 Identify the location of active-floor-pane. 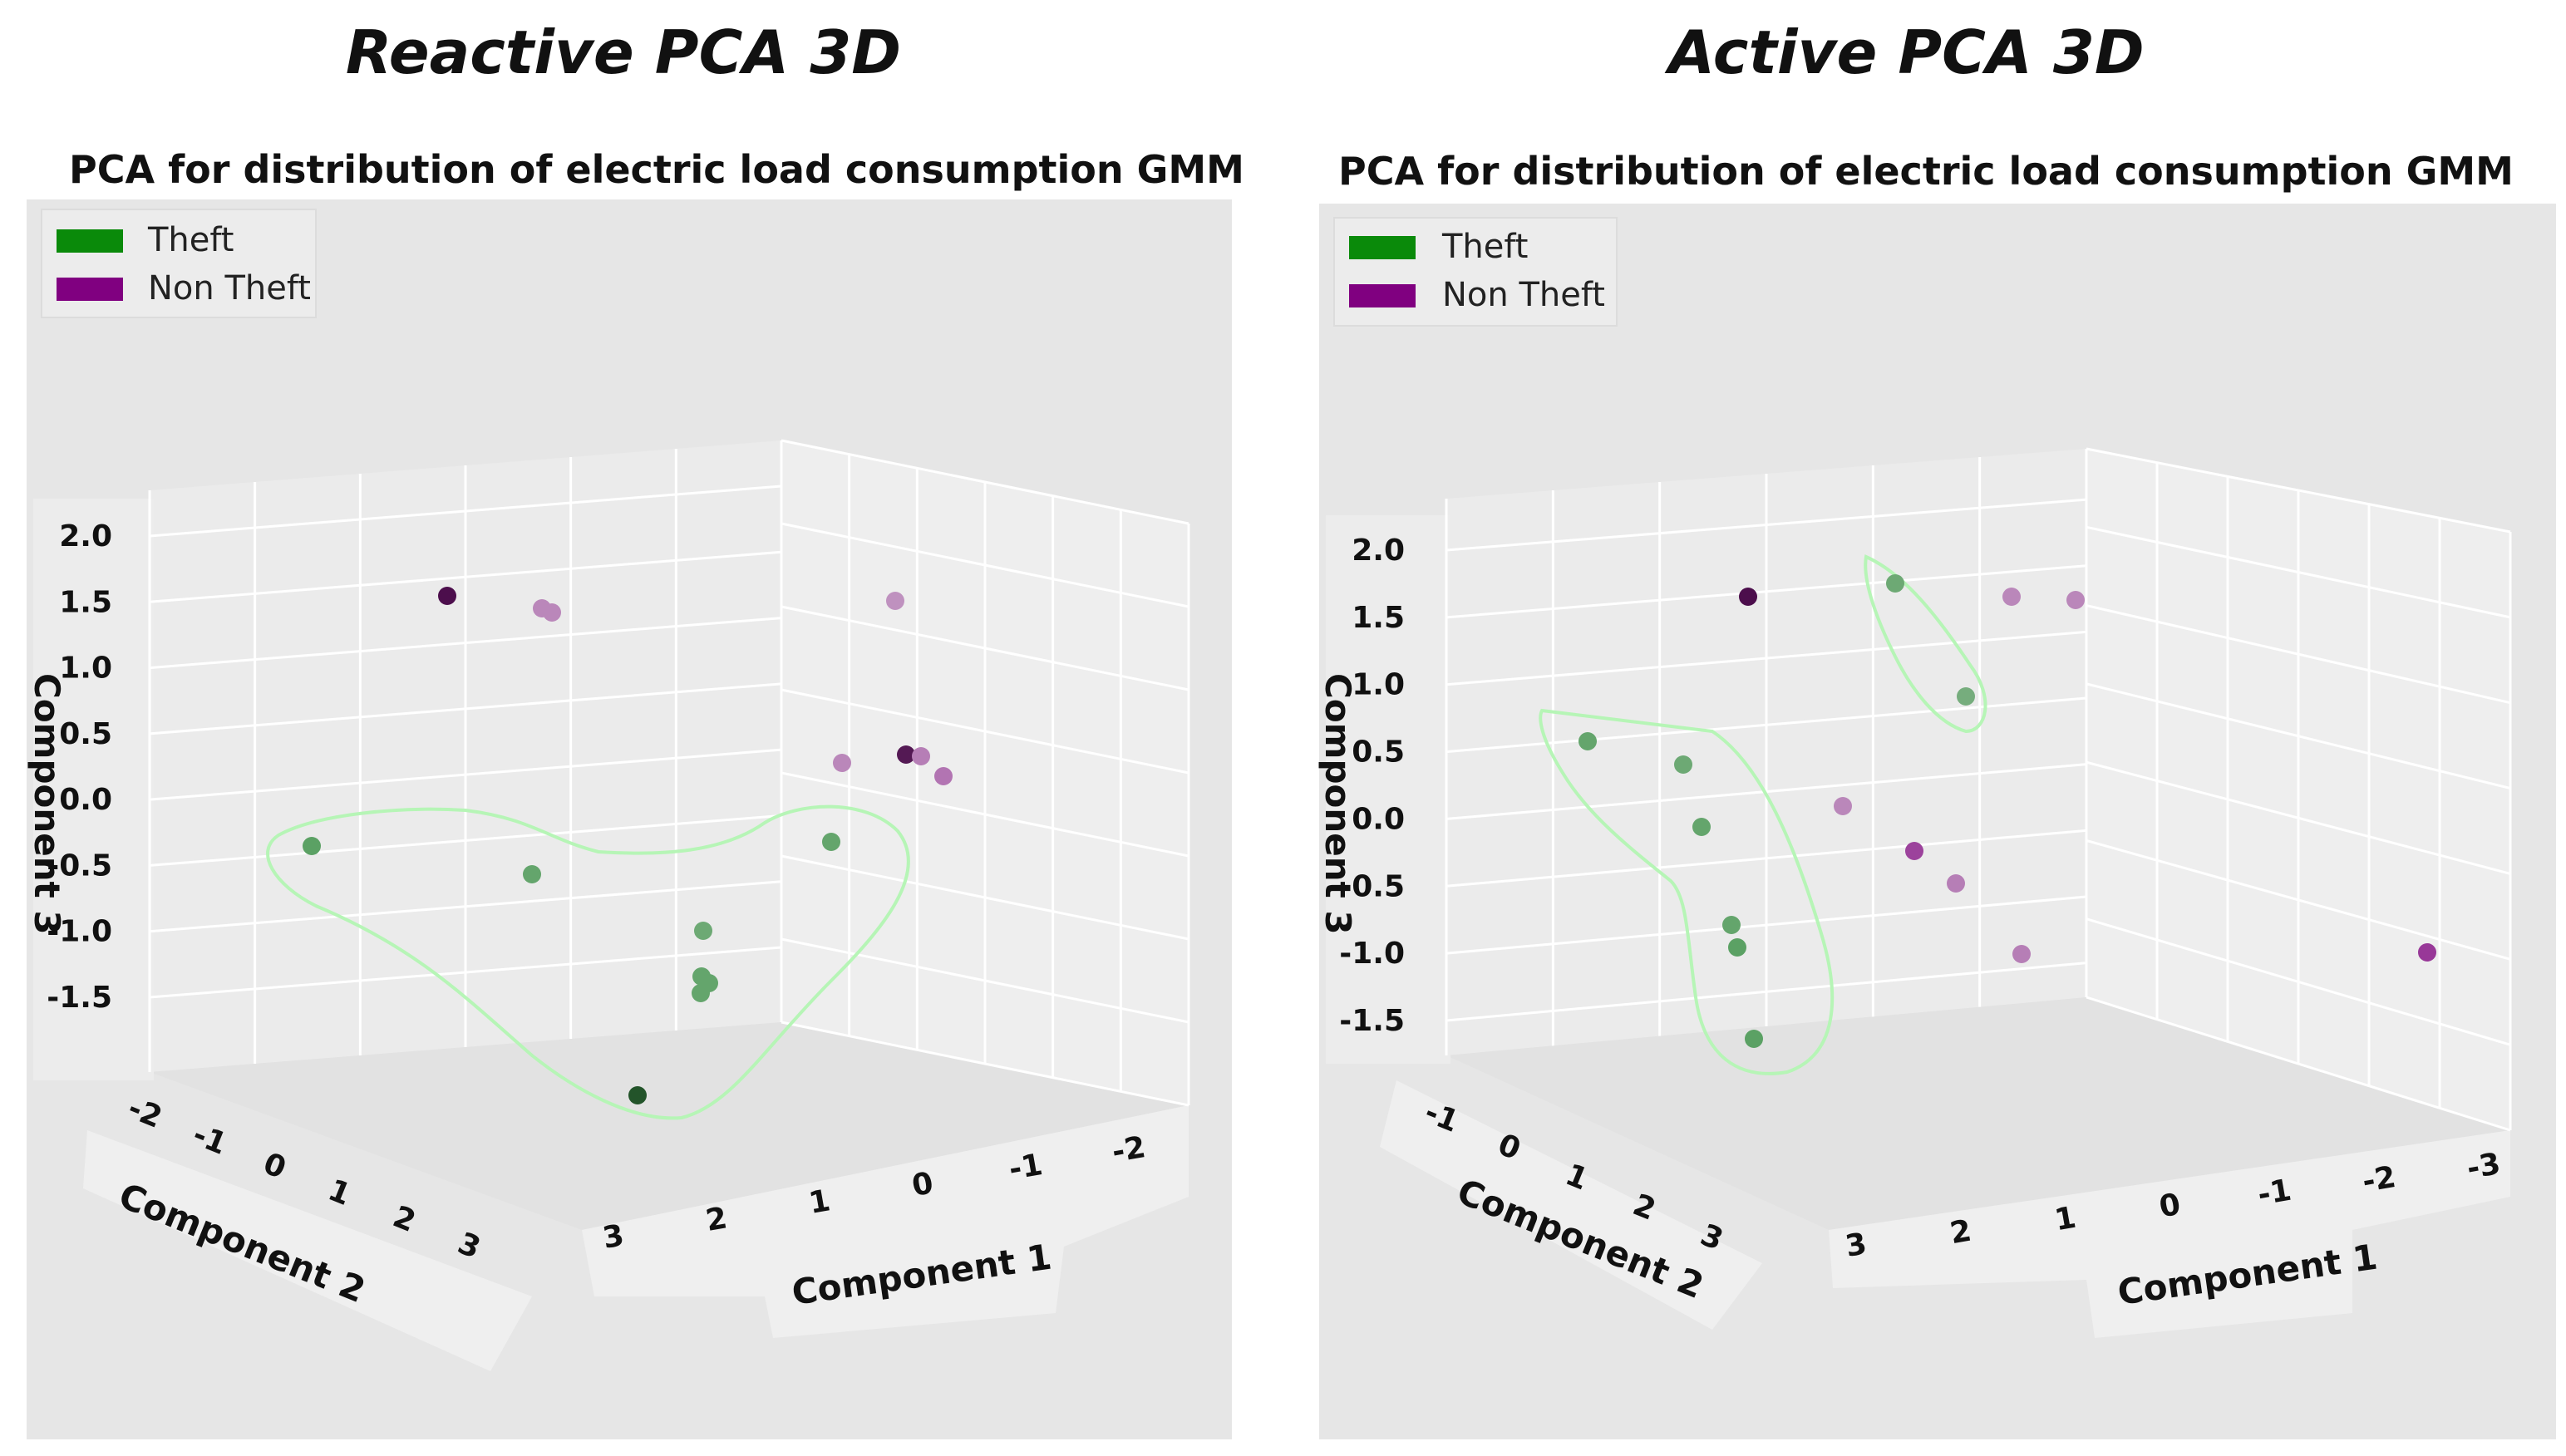
(1978, 1113).